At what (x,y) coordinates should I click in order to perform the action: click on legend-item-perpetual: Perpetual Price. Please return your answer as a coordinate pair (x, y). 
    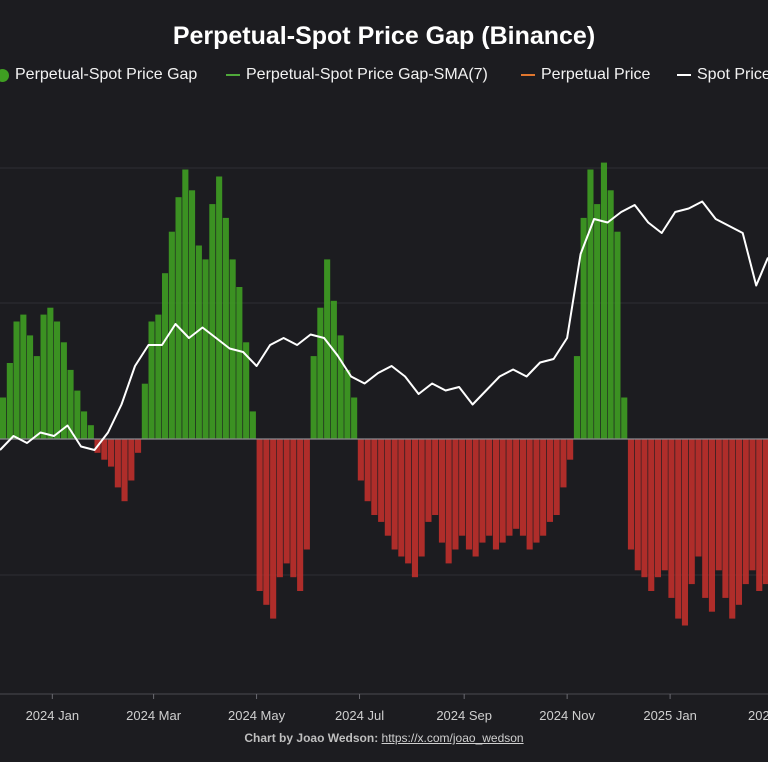
    Looking at the image, I should click on (585, 75).